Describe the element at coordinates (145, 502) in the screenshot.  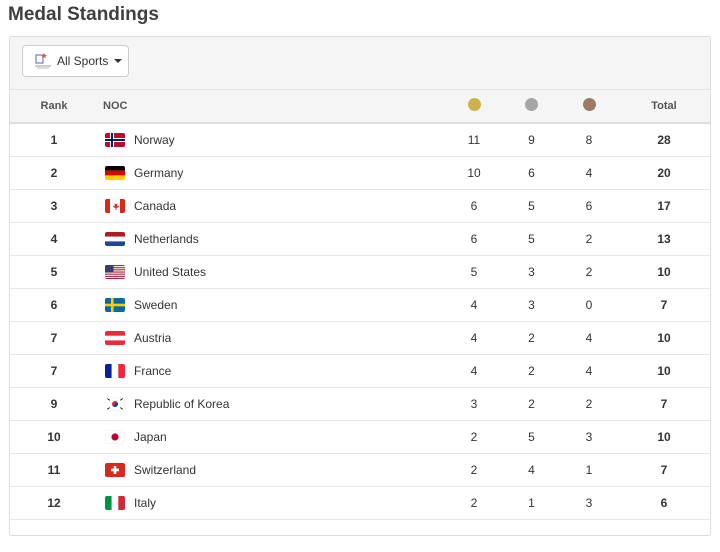
I see `country-name: Italy` at that location.